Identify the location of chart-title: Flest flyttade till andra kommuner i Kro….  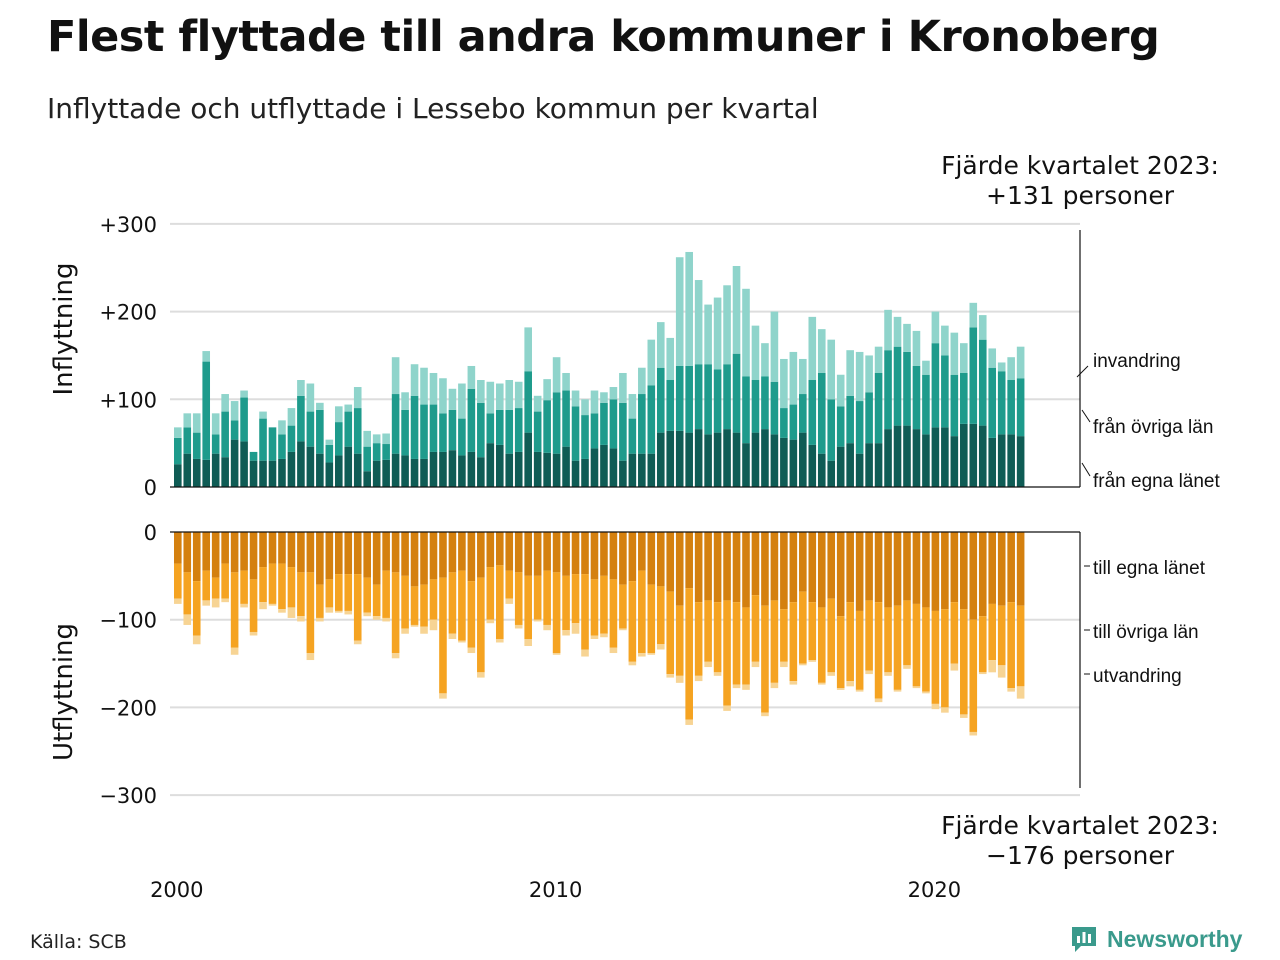
(603, 37).